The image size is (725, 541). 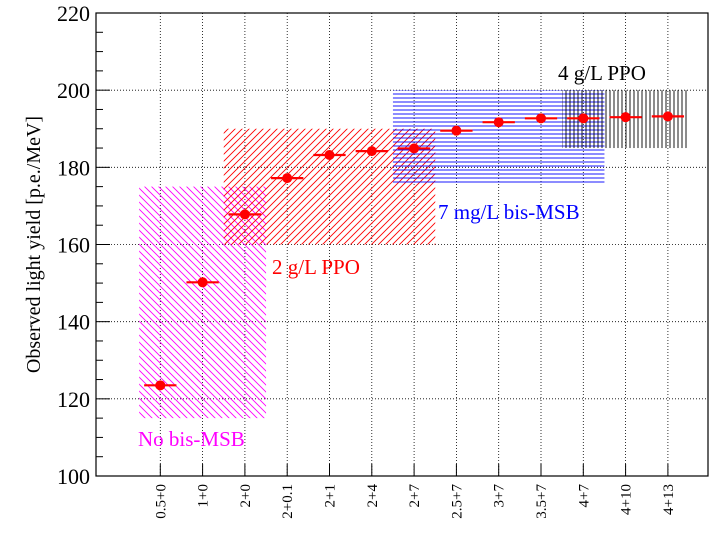 I want to click on y-tick-label: 100, so click(x=73, y=476).